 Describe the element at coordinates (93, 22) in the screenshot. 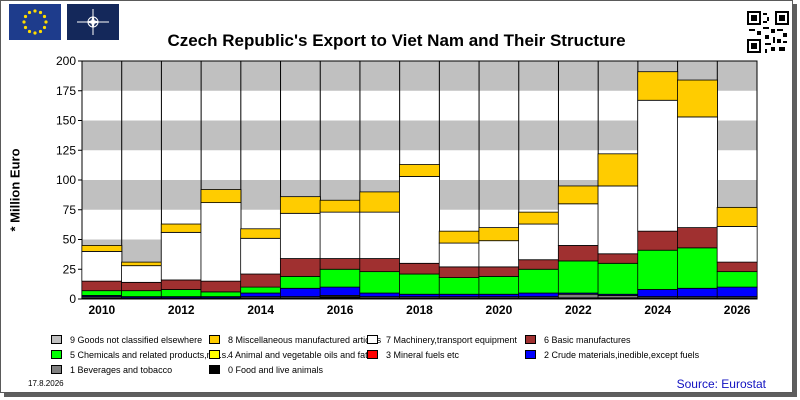

I see `nato-flag-icon` at that location.